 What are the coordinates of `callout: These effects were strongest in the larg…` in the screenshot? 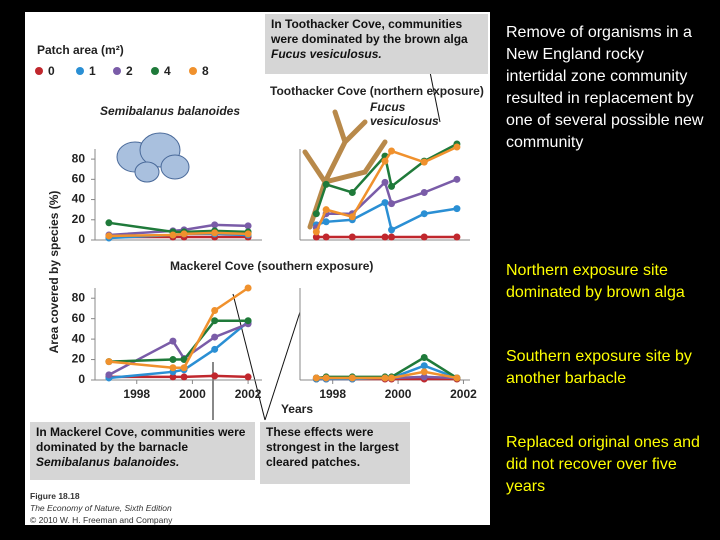 It's located at (335, 453).